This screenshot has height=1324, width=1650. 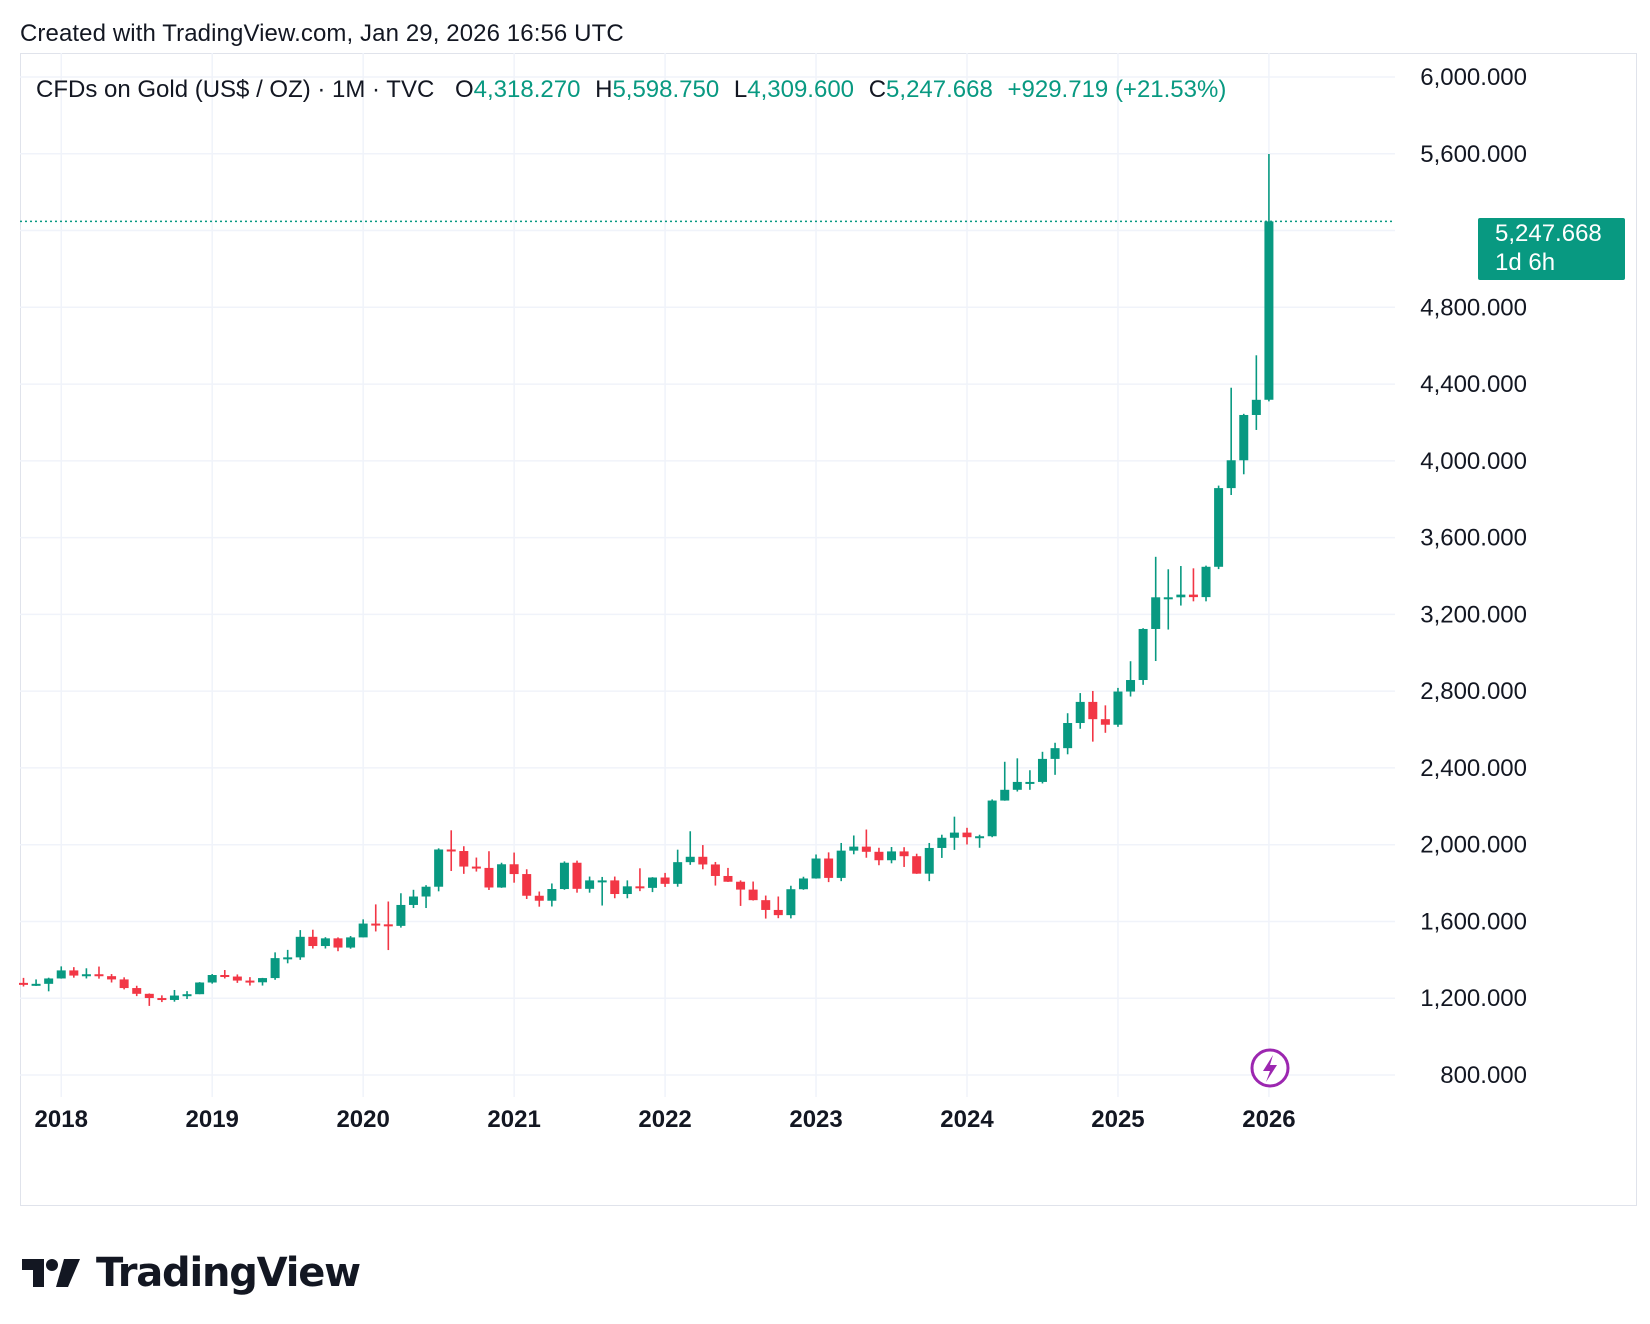 What do you see at coordinates (191, 1273) in the screenshot?
I see `tradingview-brand: TradingView` at bounding box center [191, 1273].